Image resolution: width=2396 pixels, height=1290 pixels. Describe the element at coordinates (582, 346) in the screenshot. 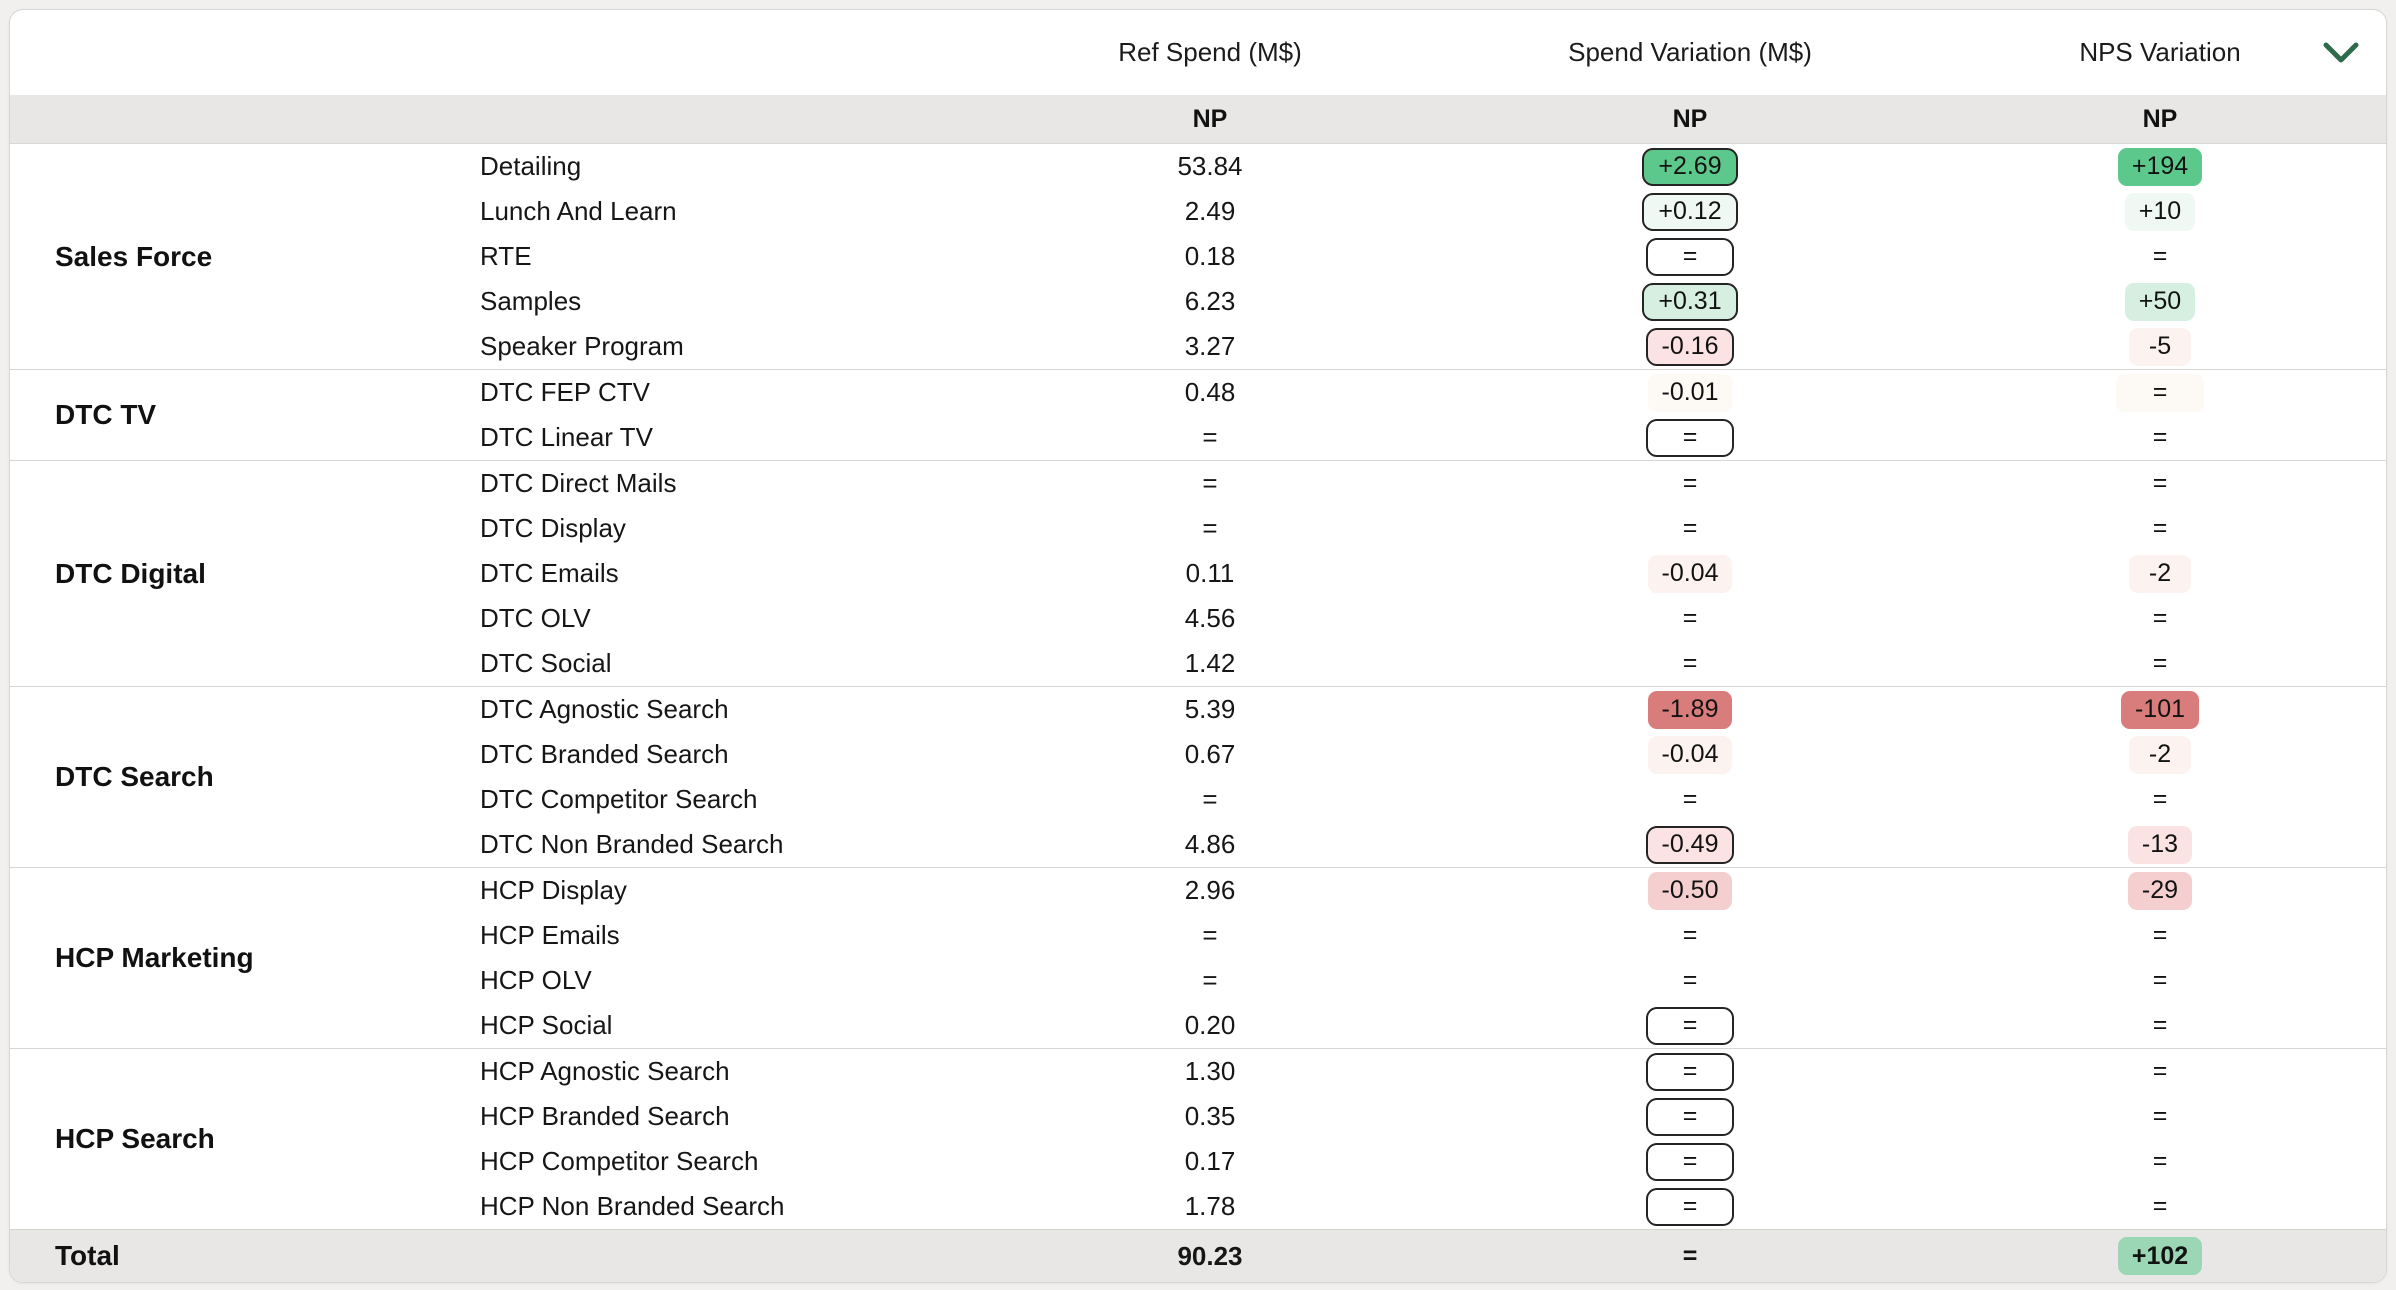

I see `channel-label: Speaker Program` at that location.